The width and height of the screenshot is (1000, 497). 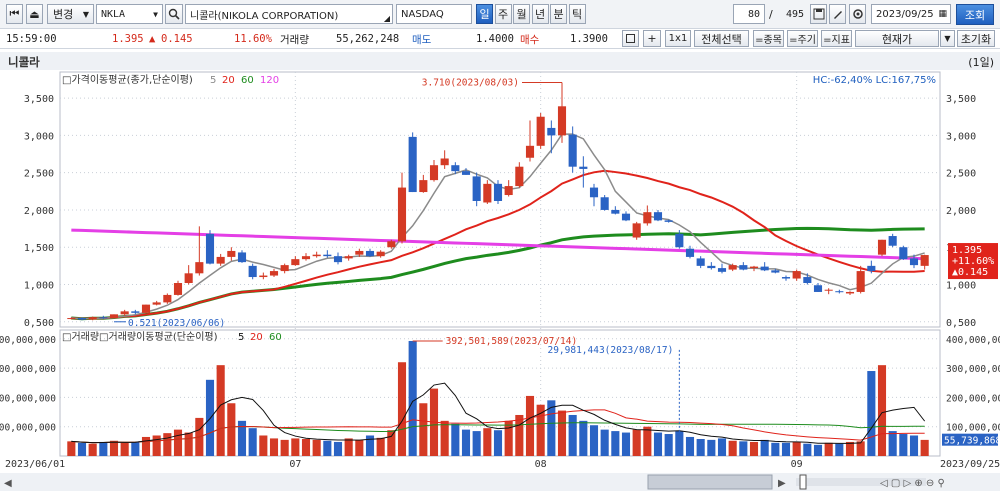 What do you see at coordinates (521, 14) in the screenshot?
I see `tab-period-monthly: 월` at bounding box center [521, 14].